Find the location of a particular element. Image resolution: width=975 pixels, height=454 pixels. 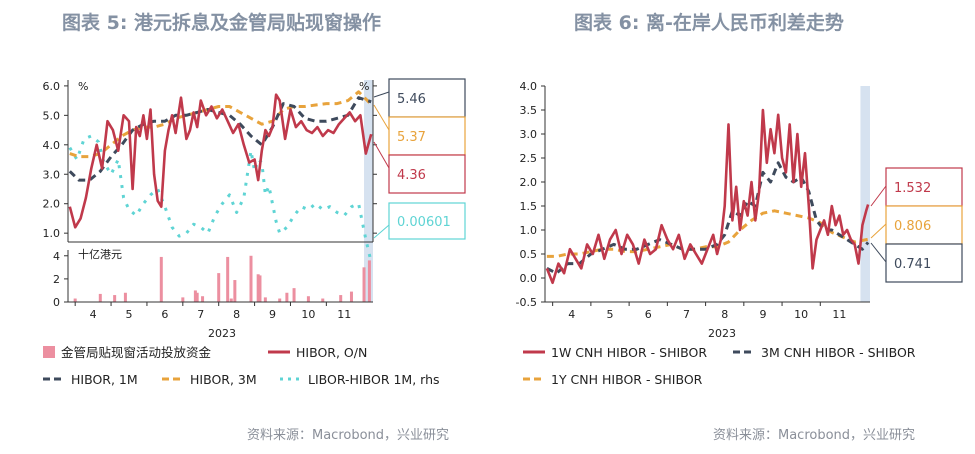

series-line-1w-cnh-hibor-shibor is located at coordinates (707, 196).